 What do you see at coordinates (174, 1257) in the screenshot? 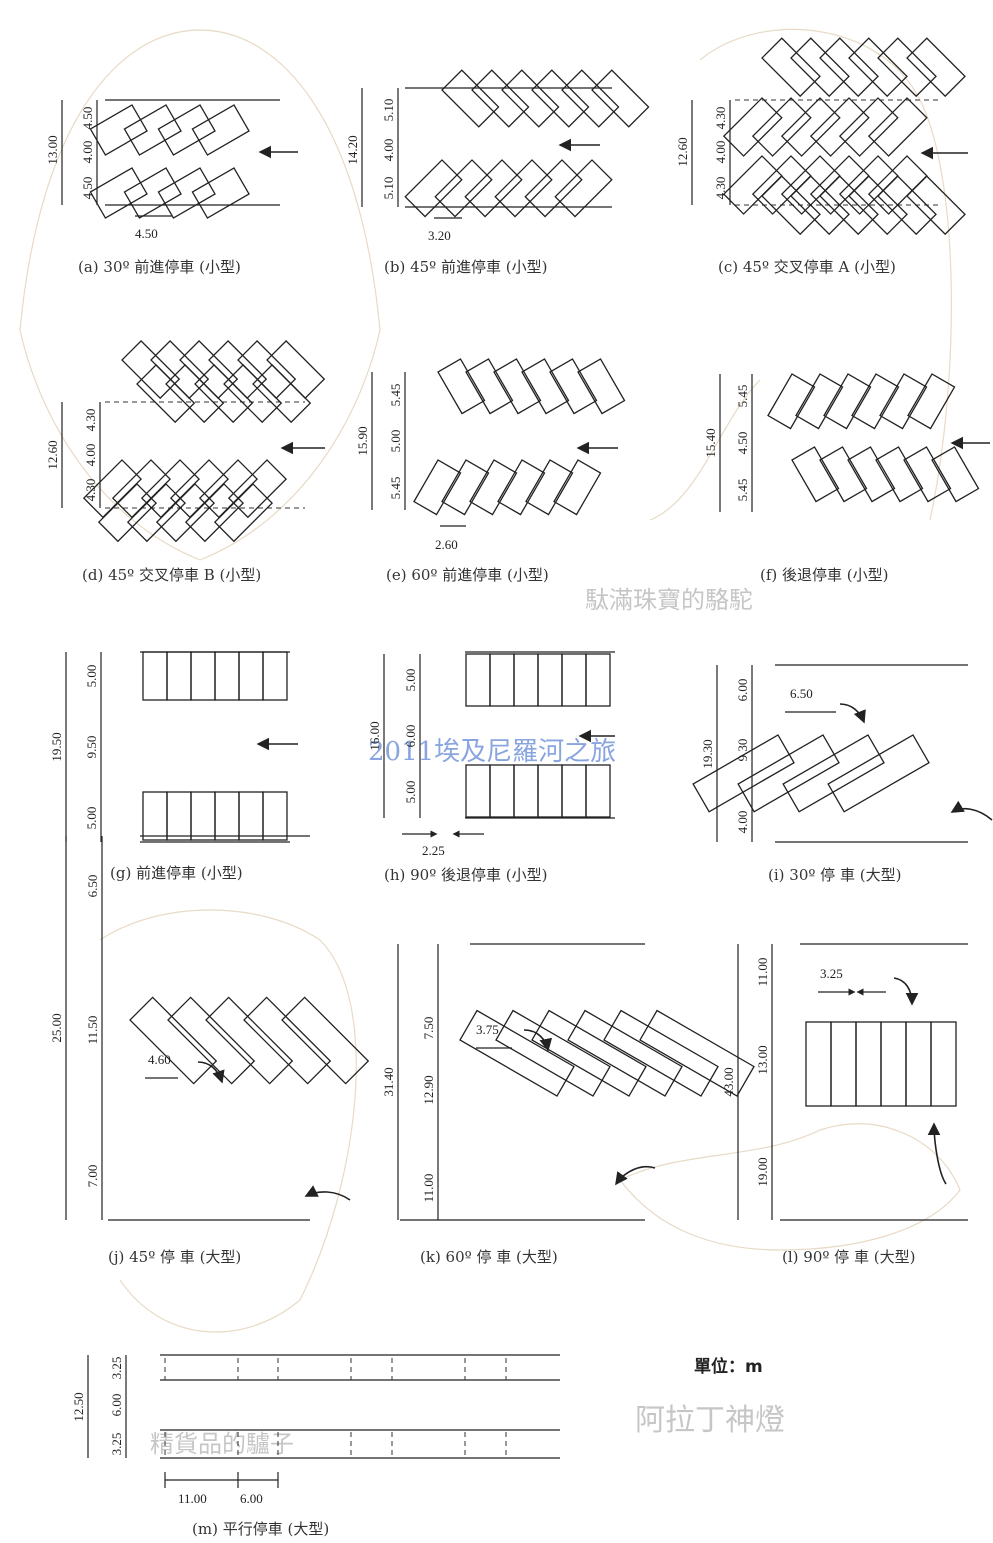
I see `caption-j: (j) 45º 停 車 (大型)` at bounding box center [174, 1257].